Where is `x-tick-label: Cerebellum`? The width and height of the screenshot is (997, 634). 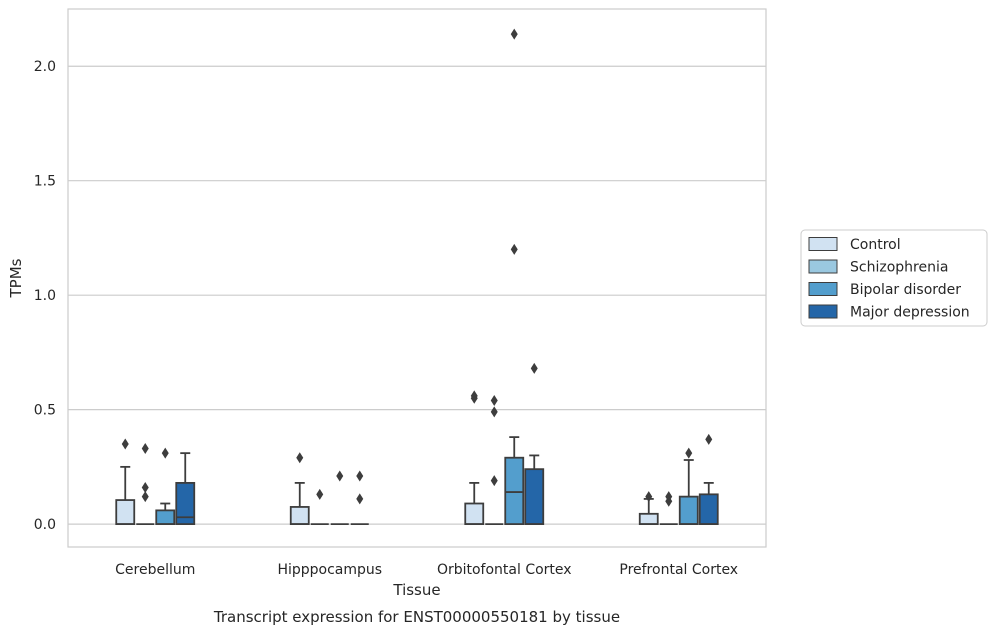
x-tick-label: Cerebellum is located at coordinates (155, 570).